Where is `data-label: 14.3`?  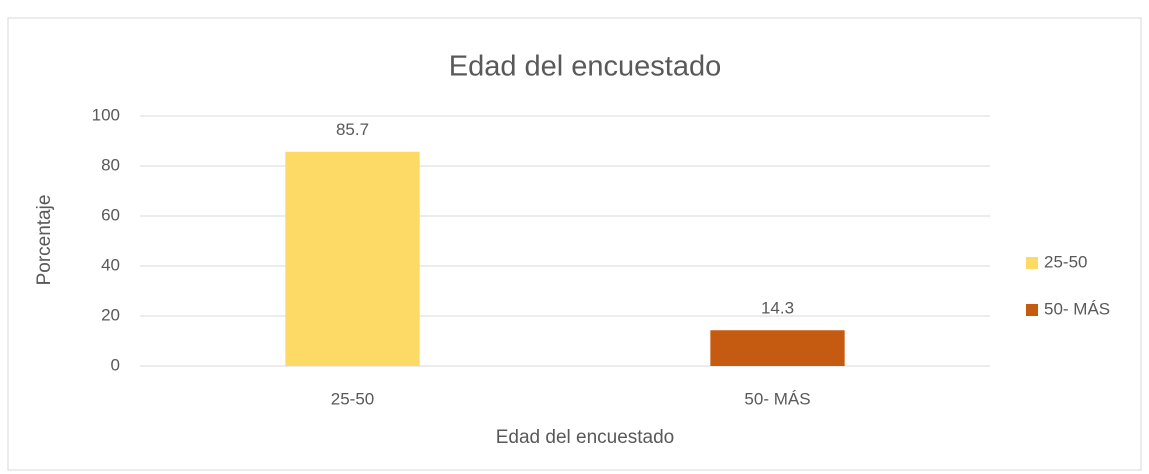 data-label: 14.3 is located at coordinates (777, 308).